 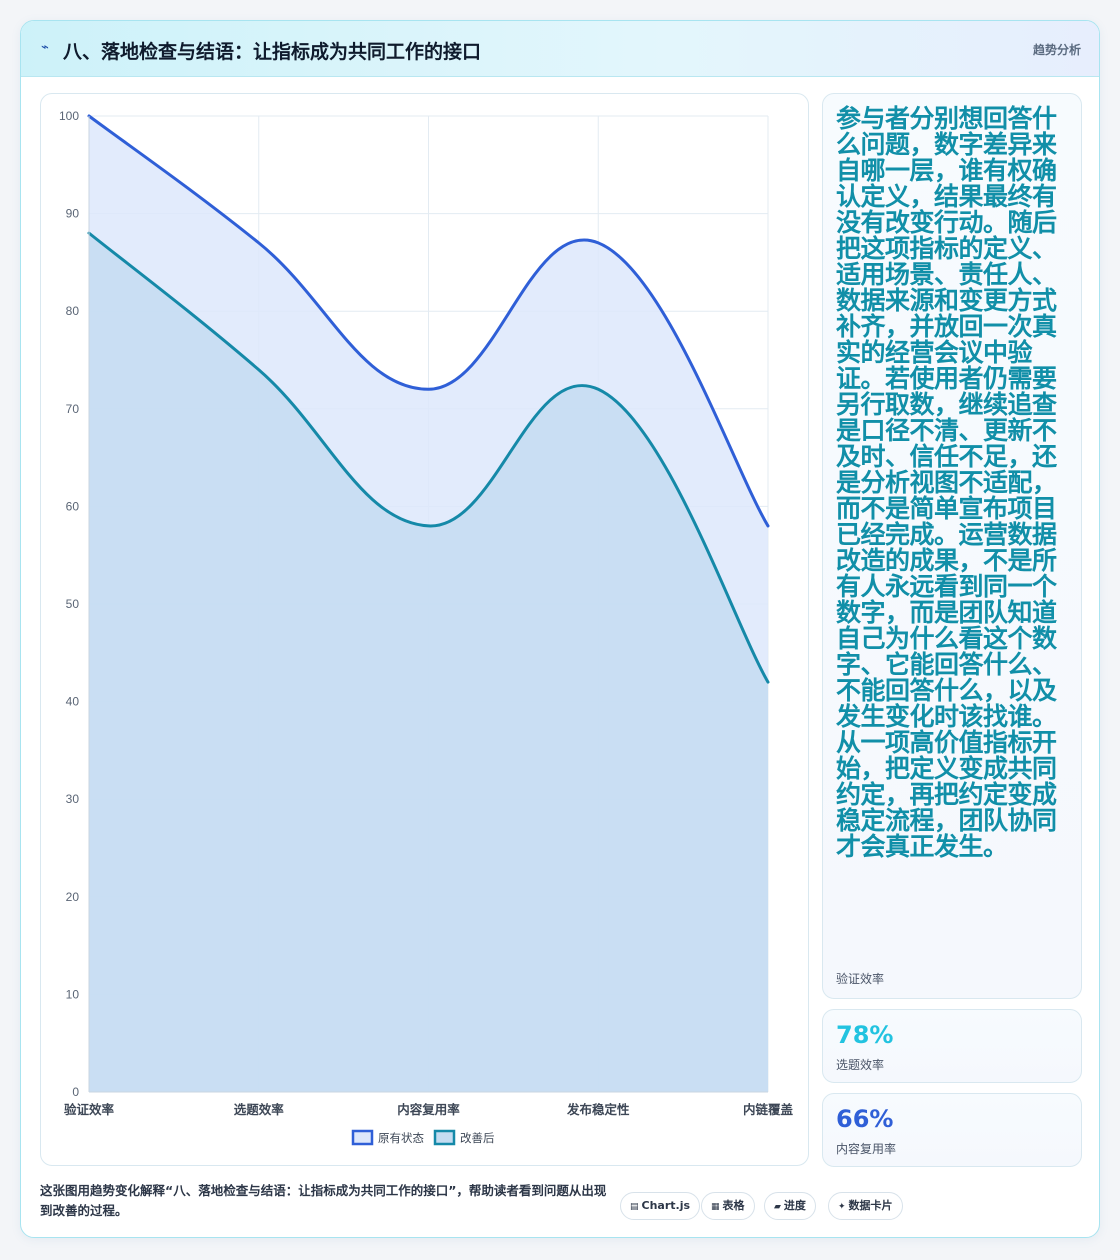 I want to click on card-title: 八、落地检查与结语：让指标成为共同工作的接口, so click(x=272, y=52).